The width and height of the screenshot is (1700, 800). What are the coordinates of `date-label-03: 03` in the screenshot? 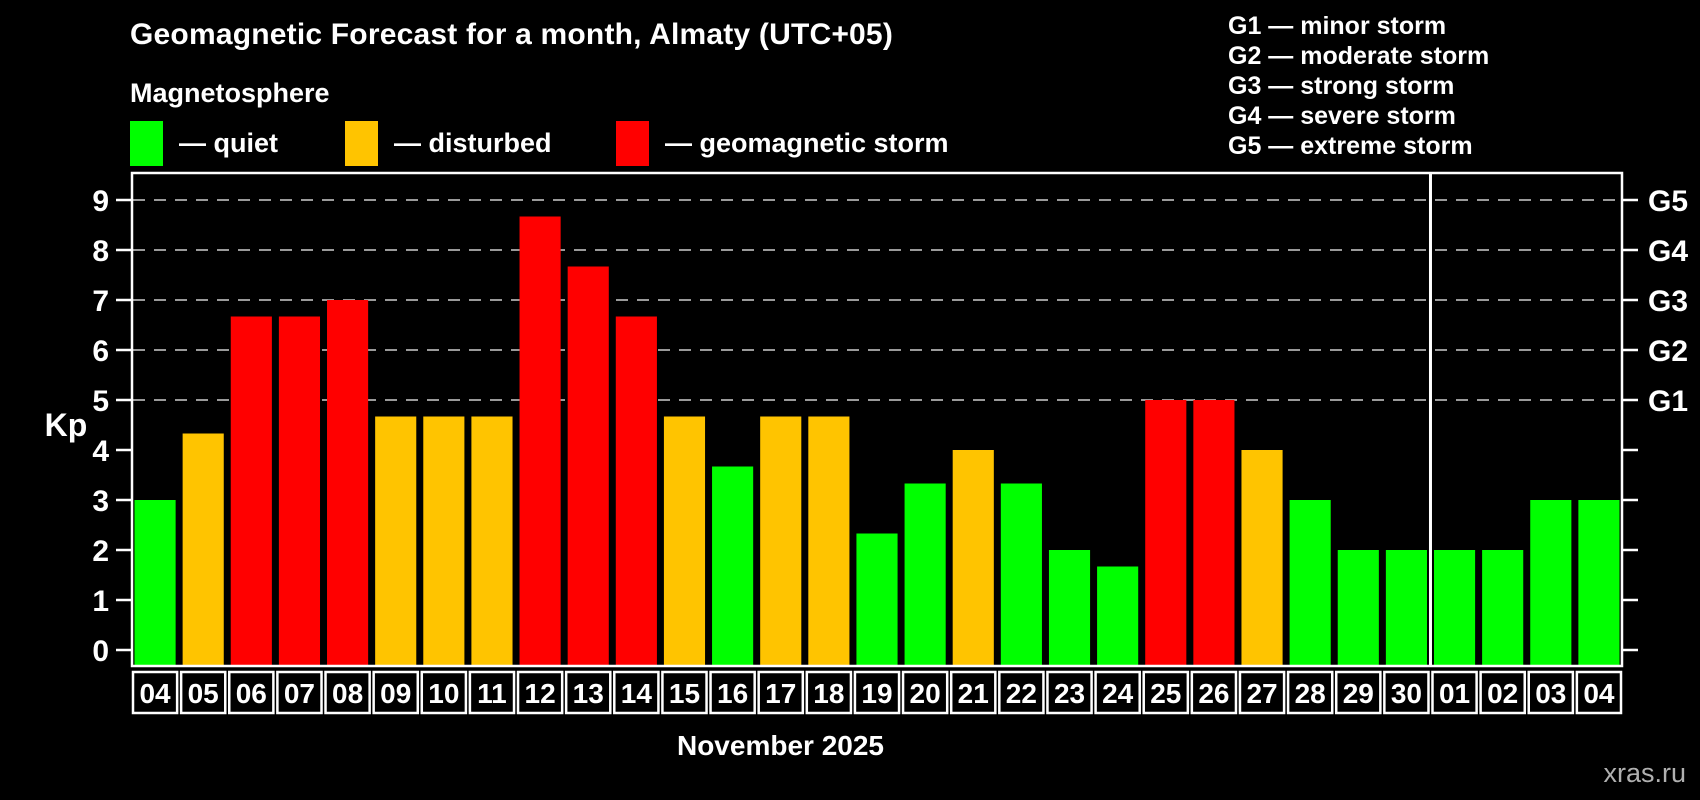 It's located at (1550, 693).